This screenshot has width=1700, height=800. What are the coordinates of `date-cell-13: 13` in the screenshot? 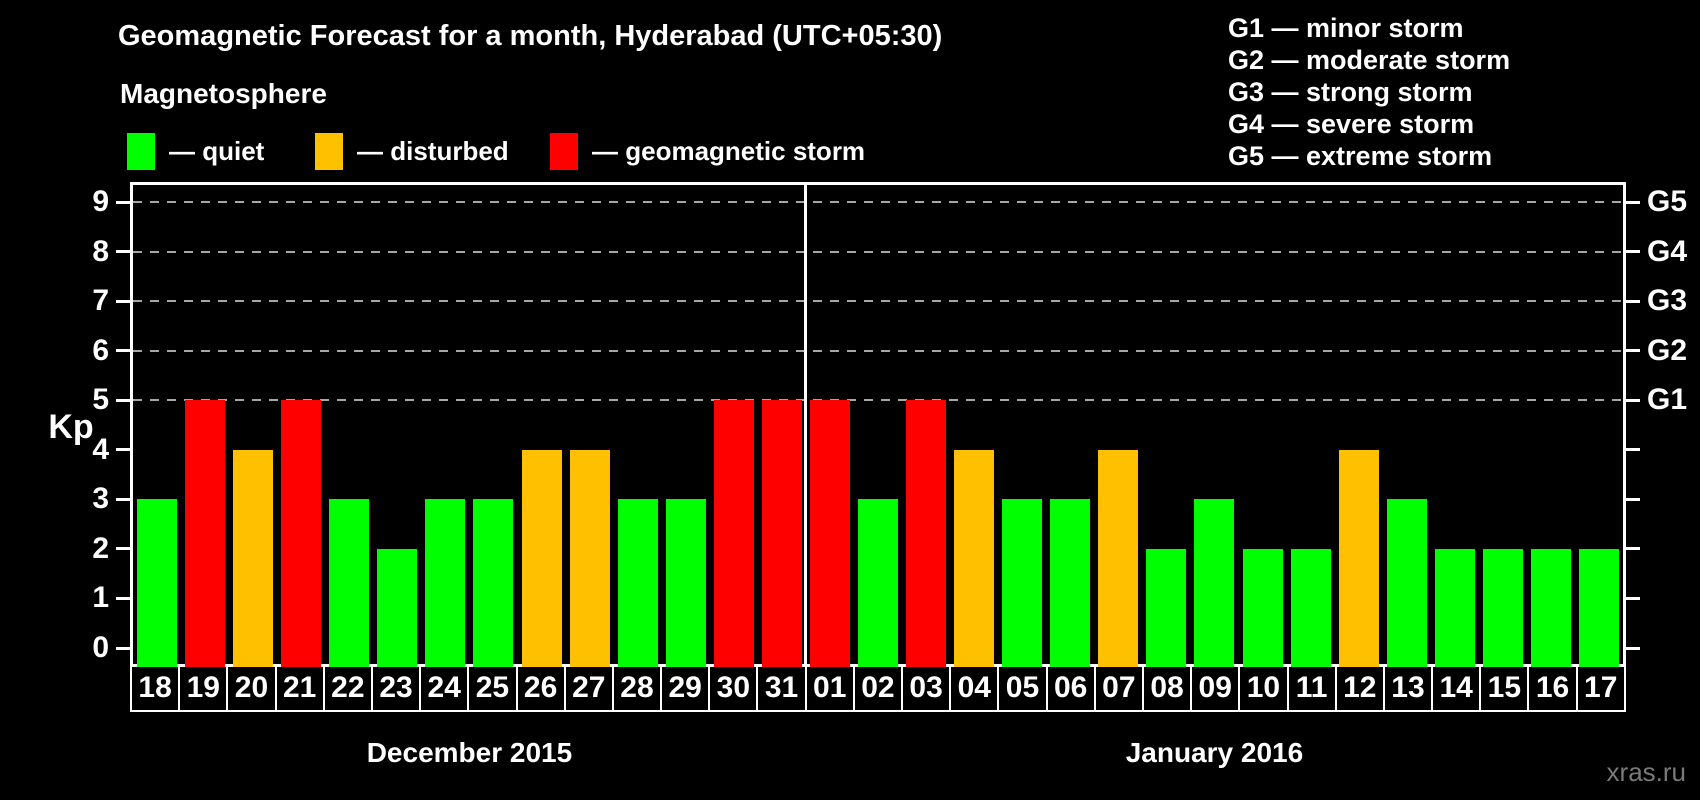 It's located at (1407, 689).